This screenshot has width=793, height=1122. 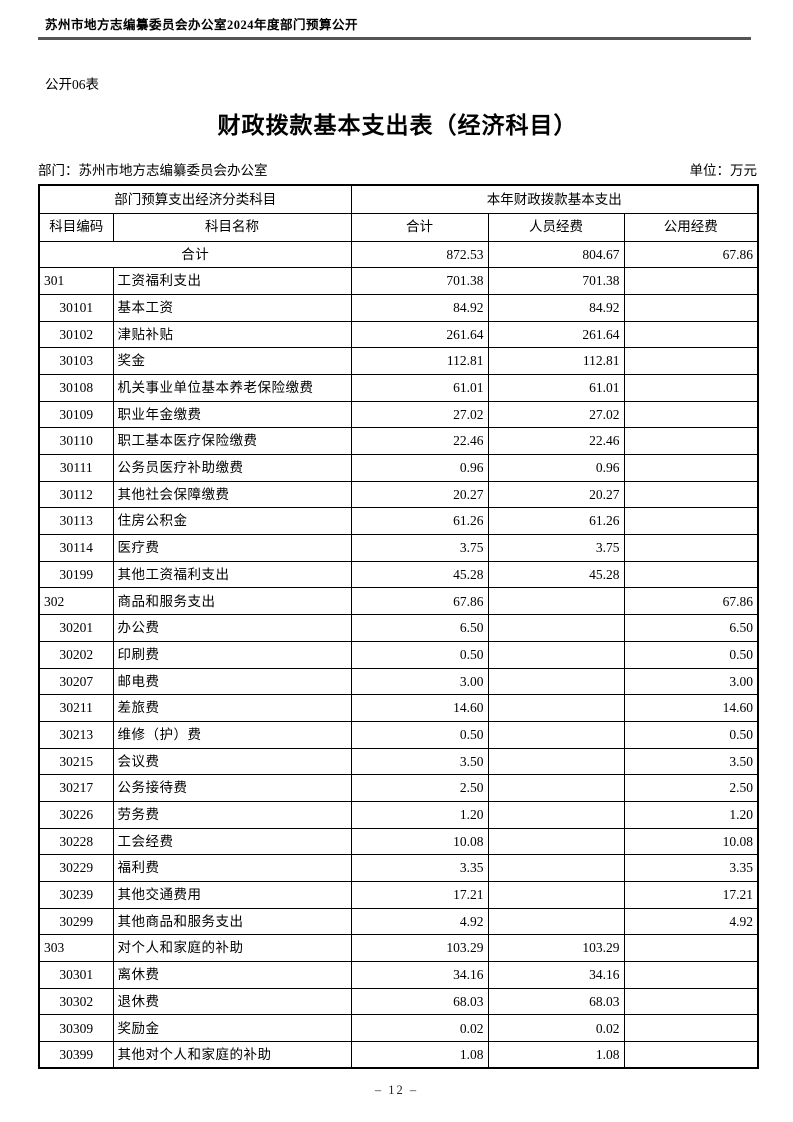 What do you see at coordinates (76, 628) in the screenshot?
I see `cell-subject-code: 30201` at bounding box center [76, 628].